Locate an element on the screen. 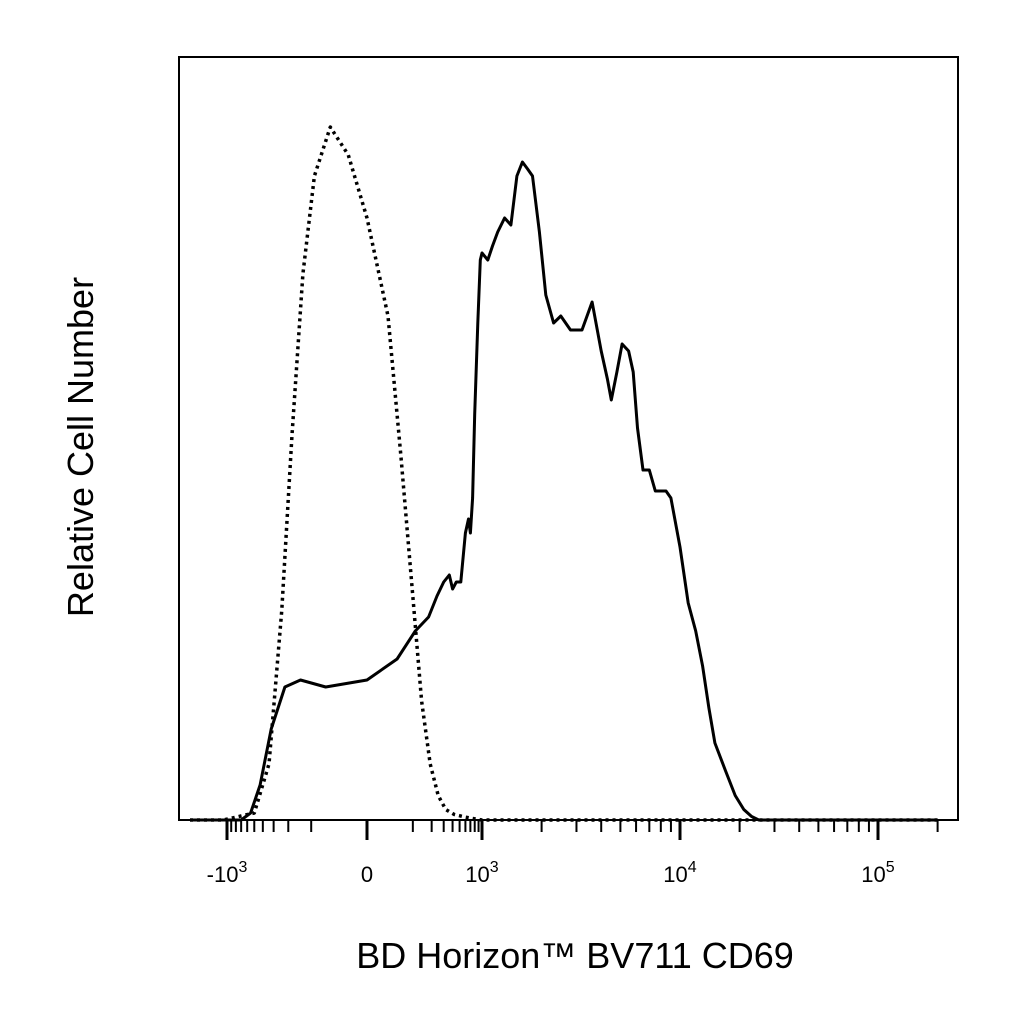 The image size is (1024, 1024). major-ticks is located at coordinates (552, 830).